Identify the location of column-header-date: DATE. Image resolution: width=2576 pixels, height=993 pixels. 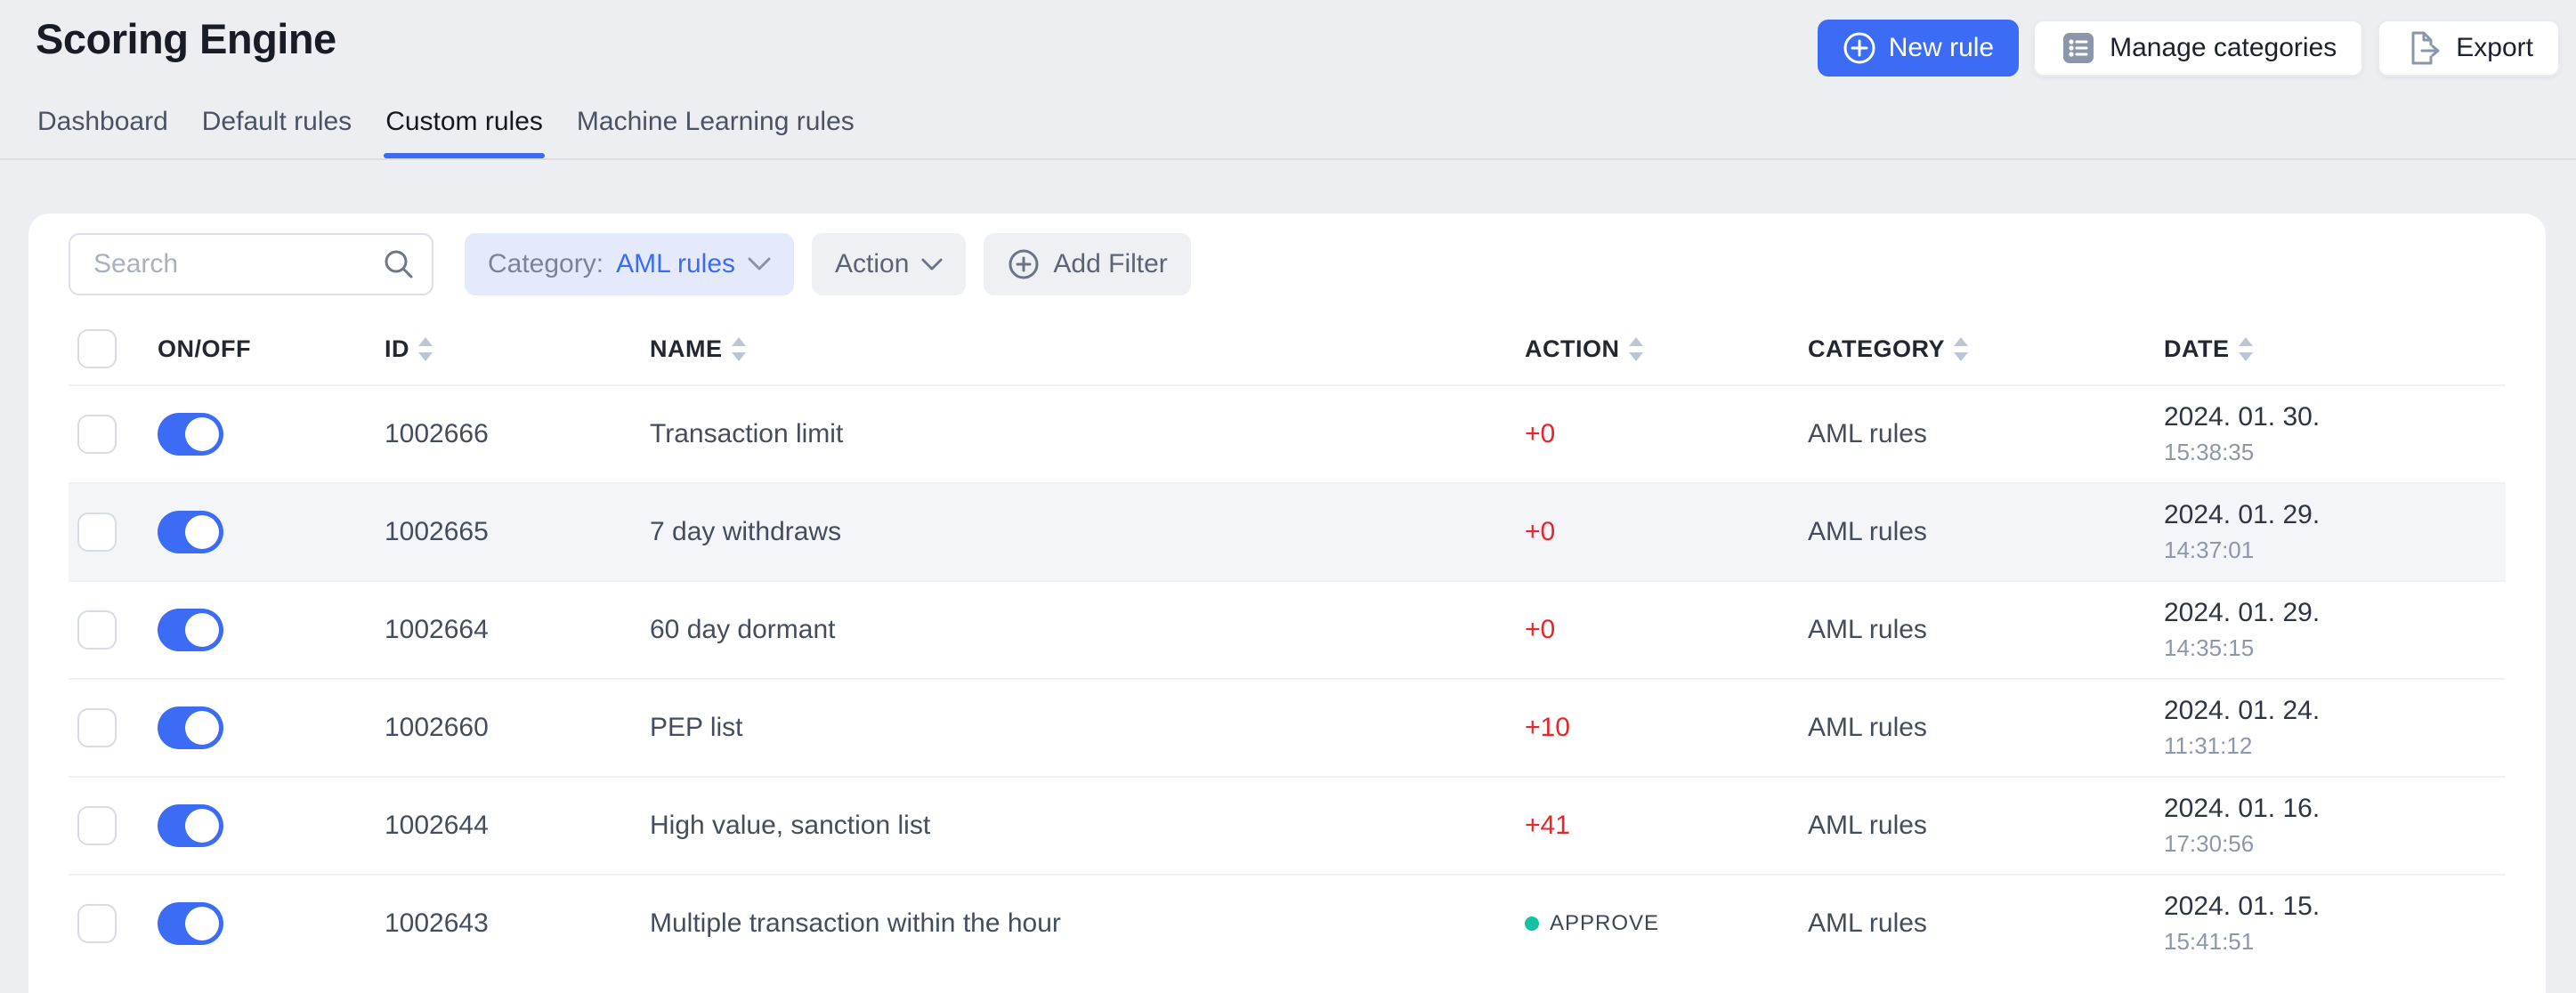
(2335, 349).